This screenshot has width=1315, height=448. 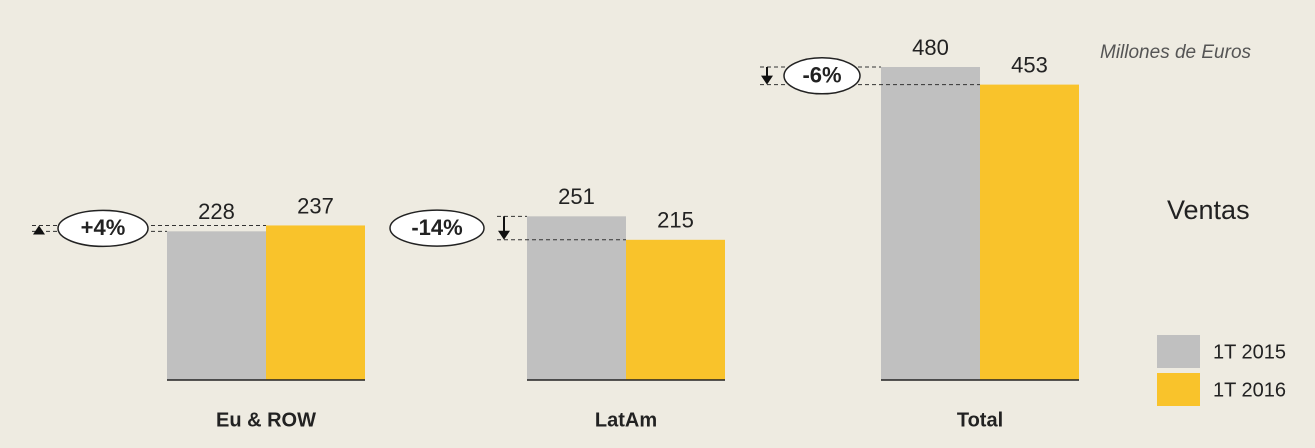 What do you see at coordinates (1208, 210) in the screenshot?
I see `chart-title: Ventas` at bounding box center [1208, 210].